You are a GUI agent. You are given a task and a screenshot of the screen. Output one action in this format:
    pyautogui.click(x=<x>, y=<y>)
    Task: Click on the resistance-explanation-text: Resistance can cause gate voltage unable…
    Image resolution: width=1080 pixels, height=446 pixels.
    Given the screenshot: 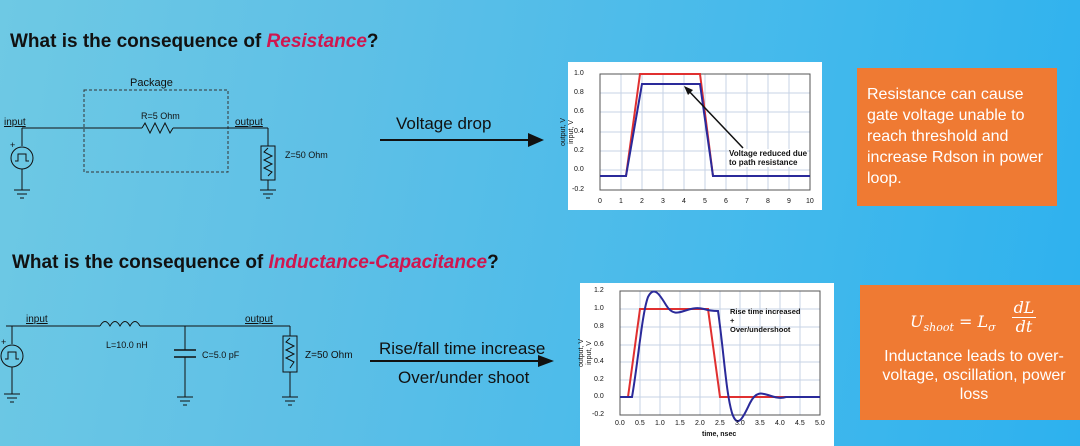 What is the action you would take?
    pyautogui.click(x=955, y=136)
    